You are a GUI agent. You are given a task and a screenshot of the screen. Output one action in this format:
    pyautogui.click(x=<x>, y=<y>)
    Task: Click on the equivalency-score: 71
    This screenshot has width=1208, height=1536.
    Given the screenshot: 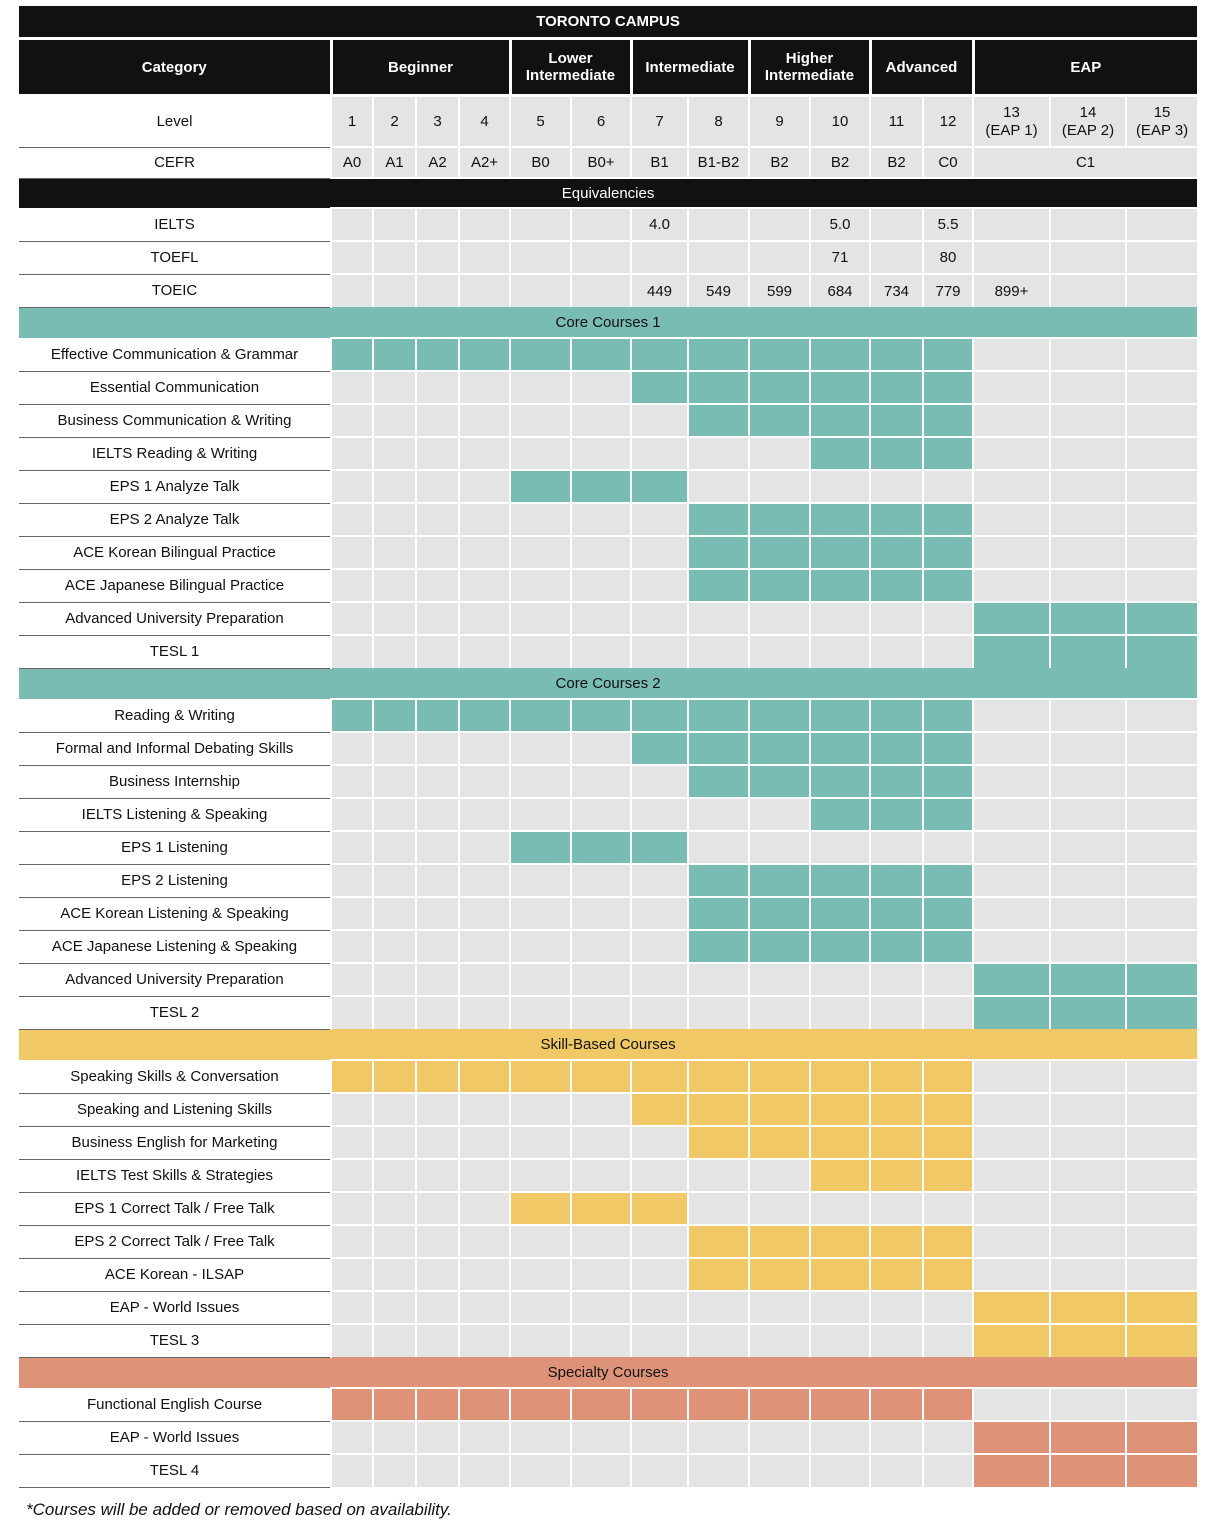 What is the action you would take?
    pyautogui.click(x=839, y=257)
    